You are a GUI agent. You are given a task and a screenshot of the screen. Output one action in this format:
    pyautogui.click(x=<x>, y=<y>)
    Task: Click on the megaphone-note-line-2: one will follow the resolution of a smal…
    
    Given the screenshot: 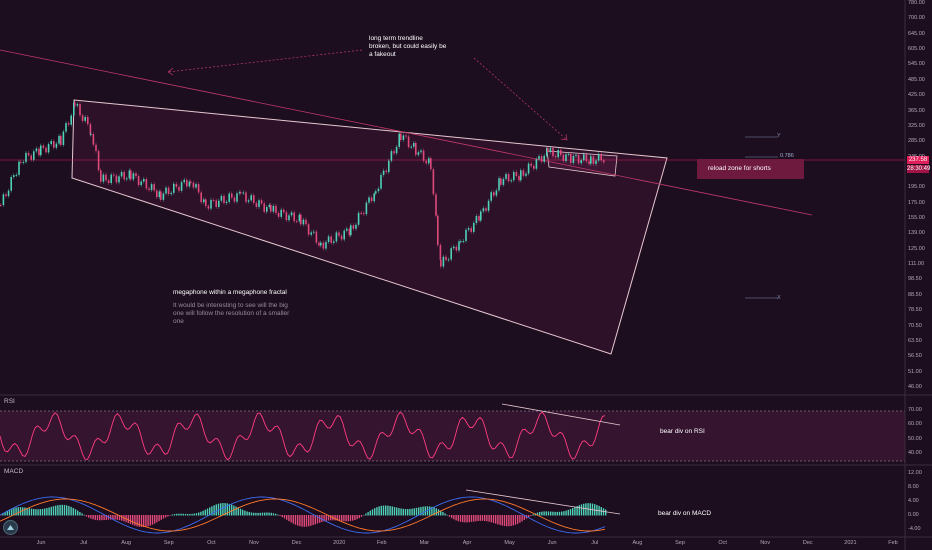 What is the action you would take?
    pyautogui.click(x=231, y=313)
    